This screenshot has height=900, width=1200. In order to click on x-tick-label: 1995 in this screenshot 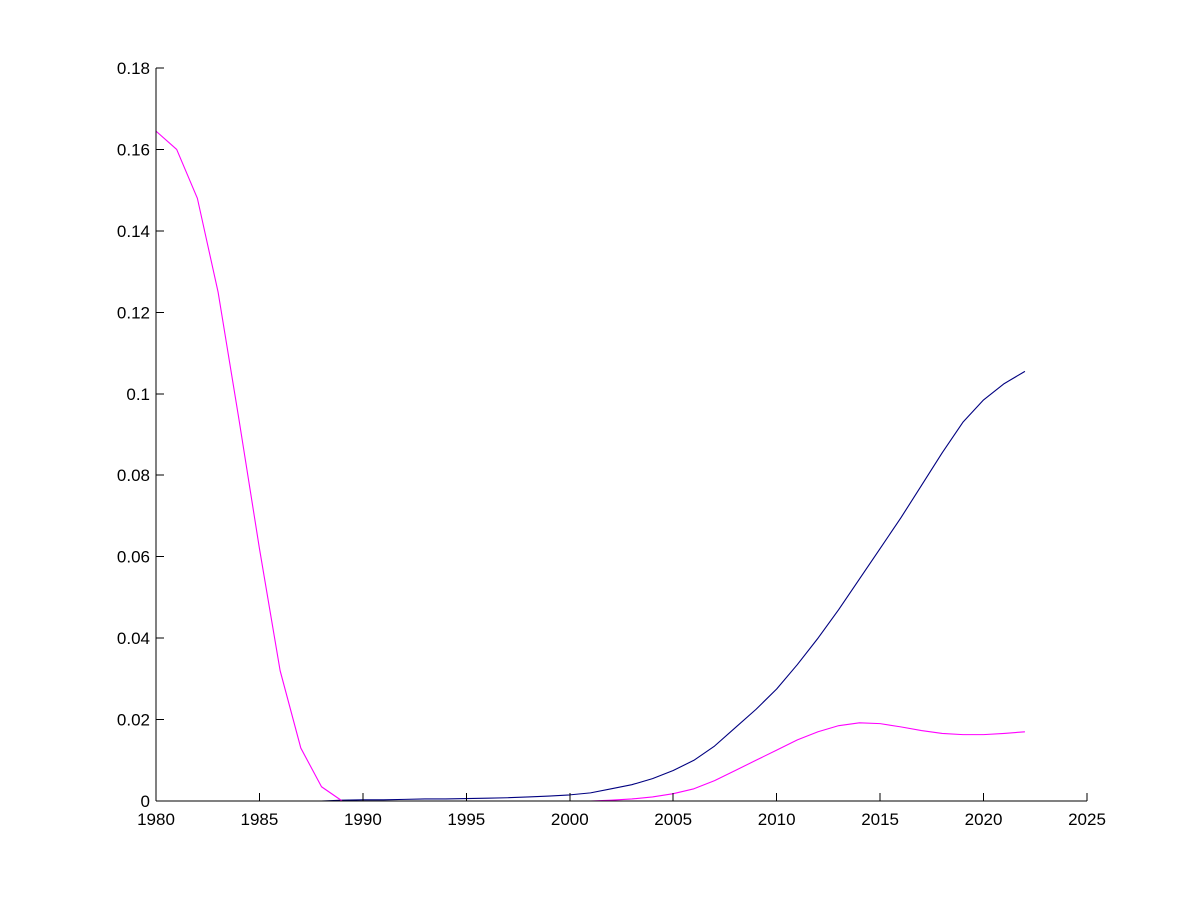, I will do `click(466, 819)`.